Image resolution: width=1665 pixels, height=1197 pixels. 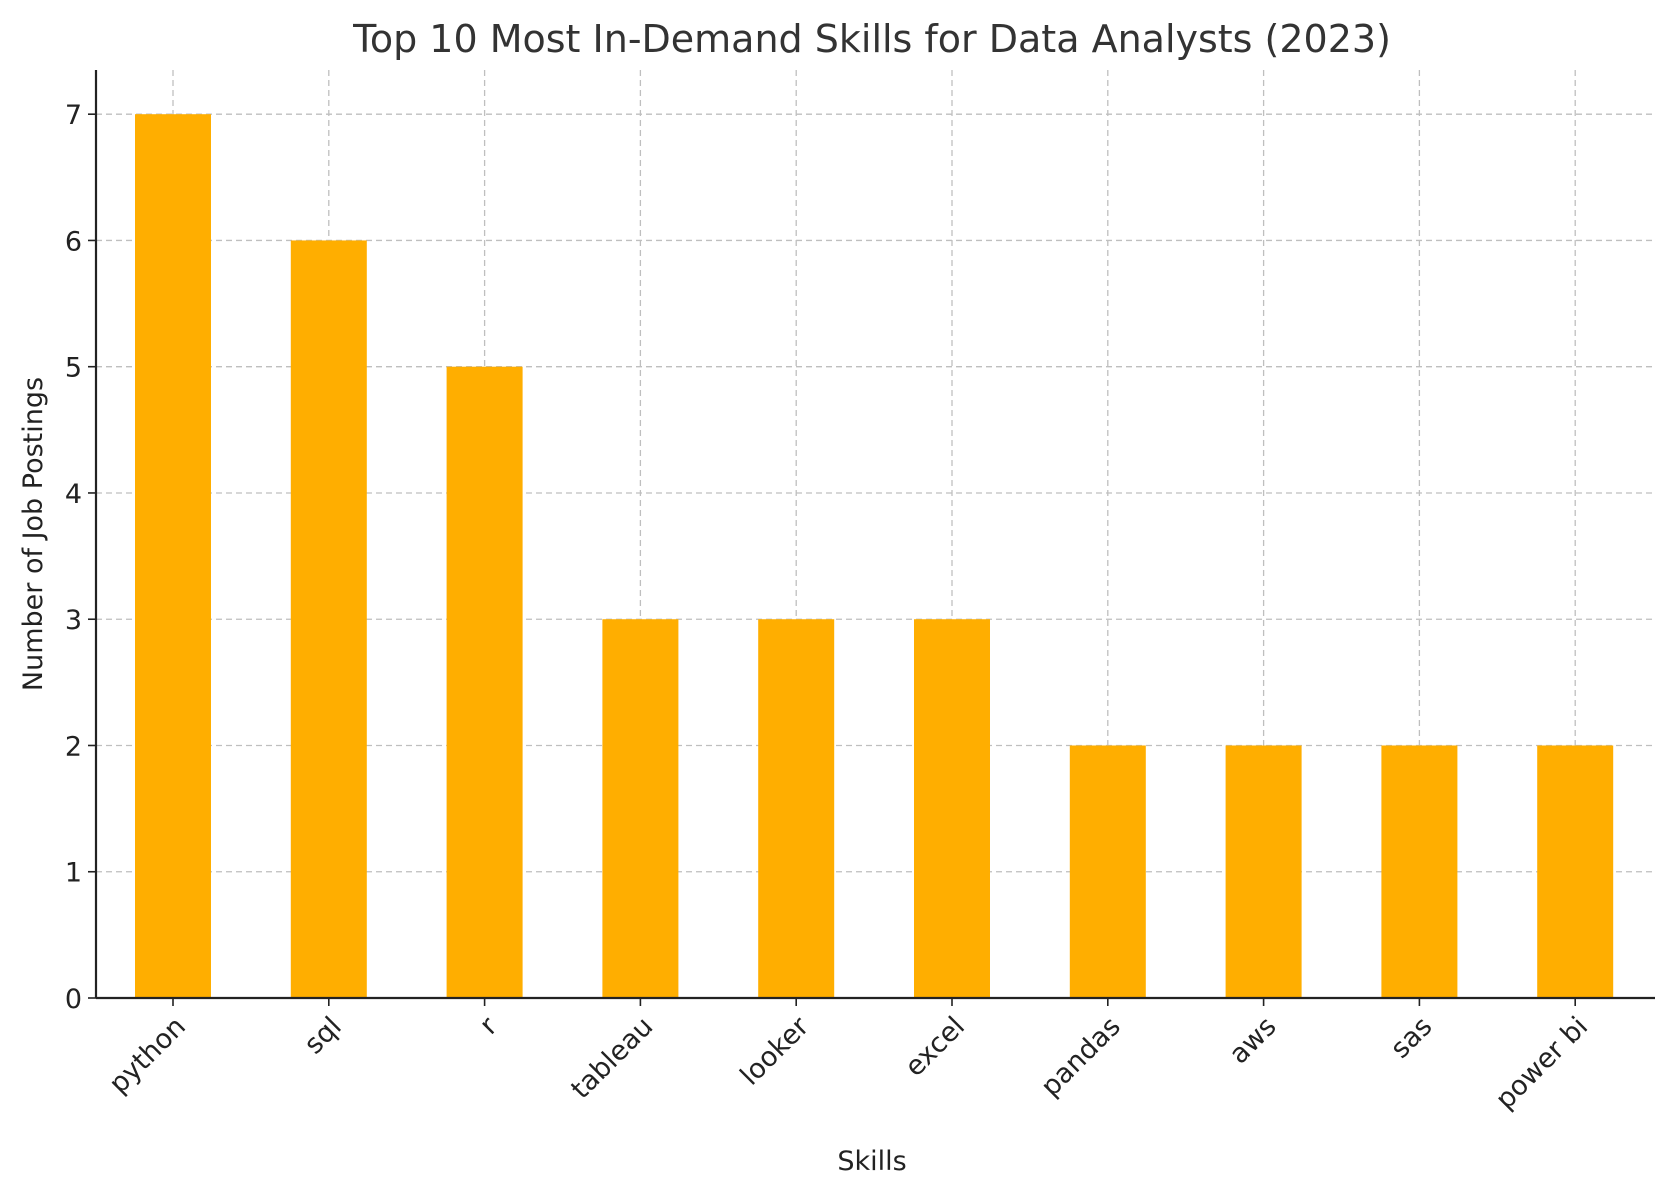 I want to click on x-tick-label: aws, so click(x=1252, y=1040).